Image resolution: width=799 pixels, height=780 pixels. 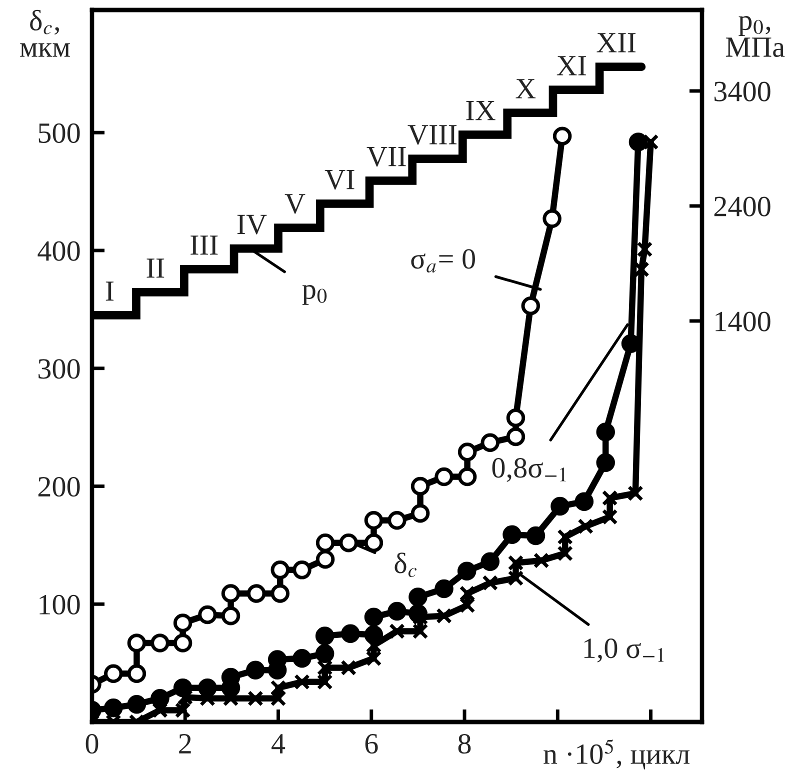 What do you see at coordinates (742, 92) in the screenshot?
I see `y2-tick-label: 3400` at bounding box center [742, 92].